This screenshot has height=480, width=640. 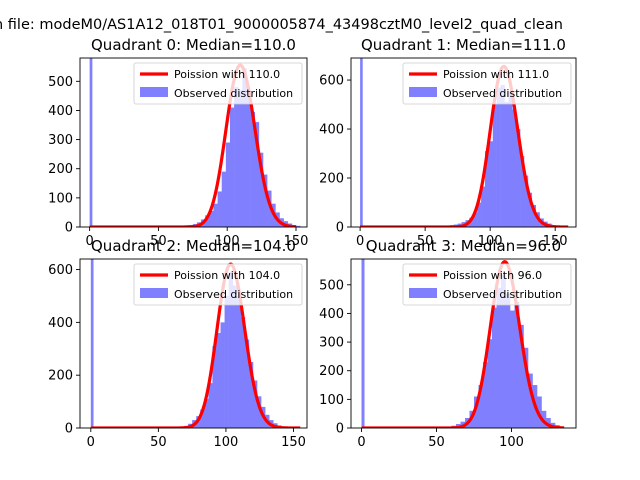 I want to click on legend: Poission with 111.0 Observed distribution, so click(x=487, y=83).